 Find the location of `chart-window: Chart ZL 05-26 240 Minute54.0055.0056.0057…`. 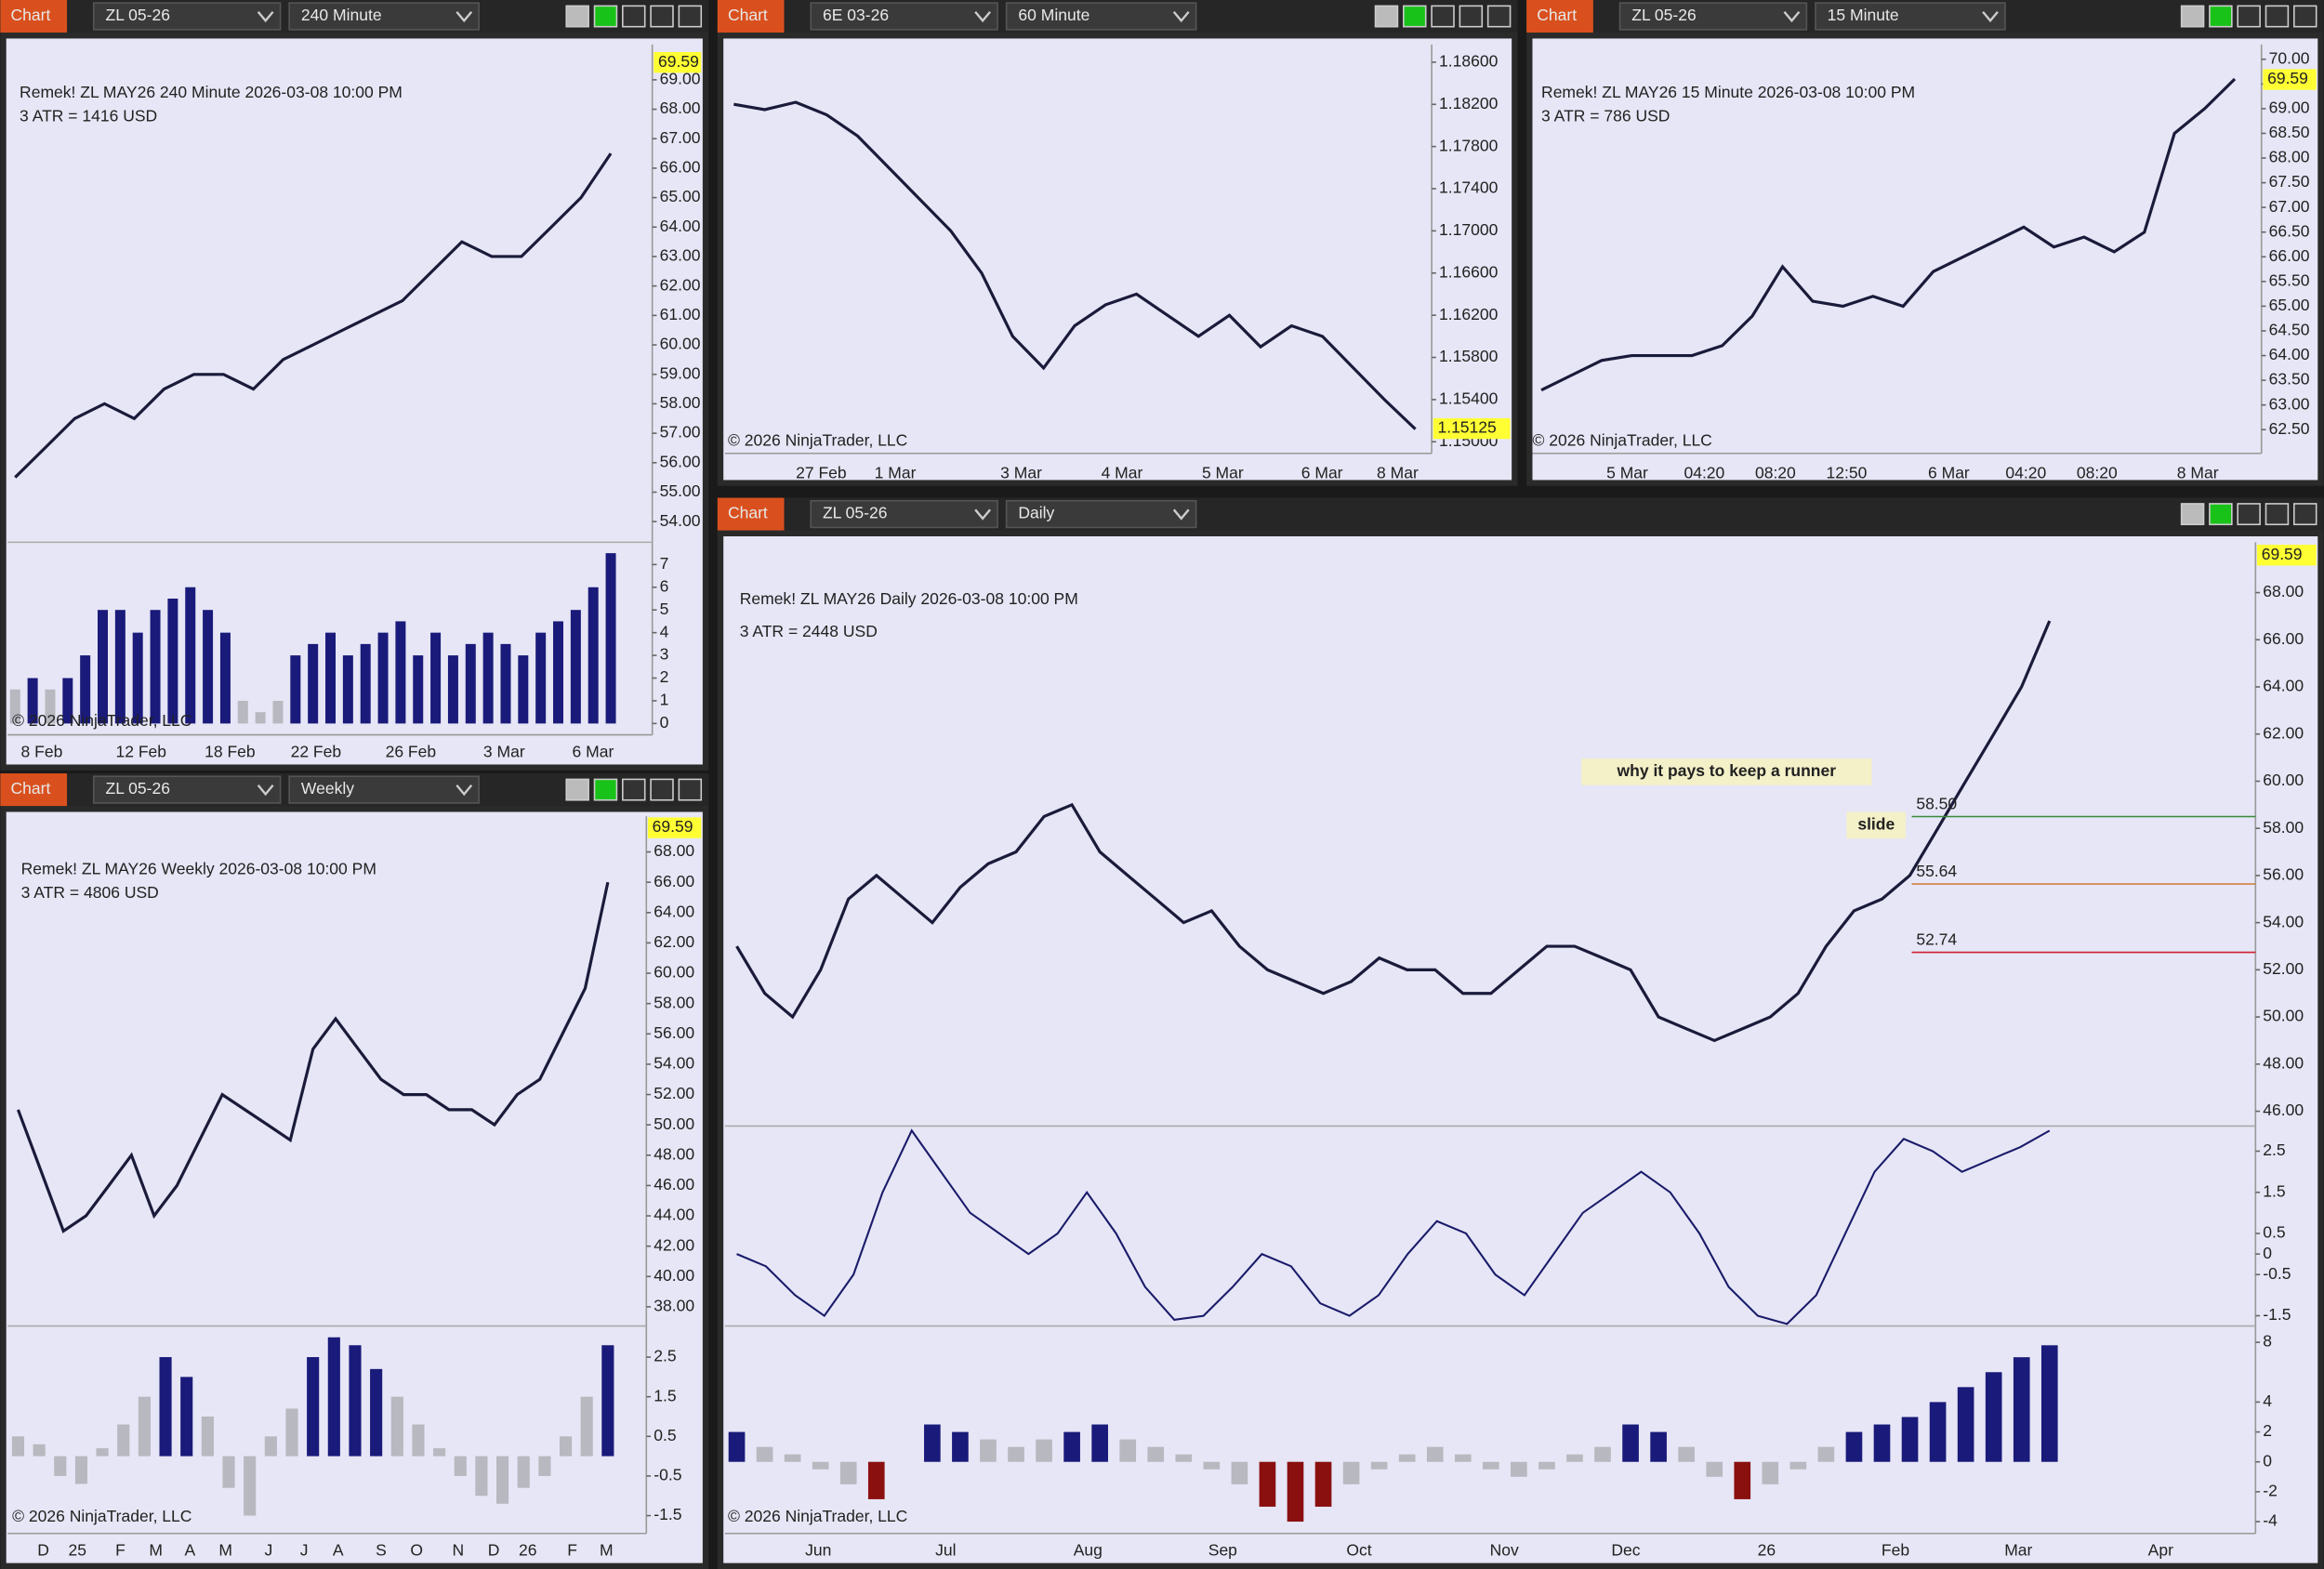

chart-window: Chart ZL 05-26 240 Minute54.0055.0056.0057… is located at coordinates (354, 385).